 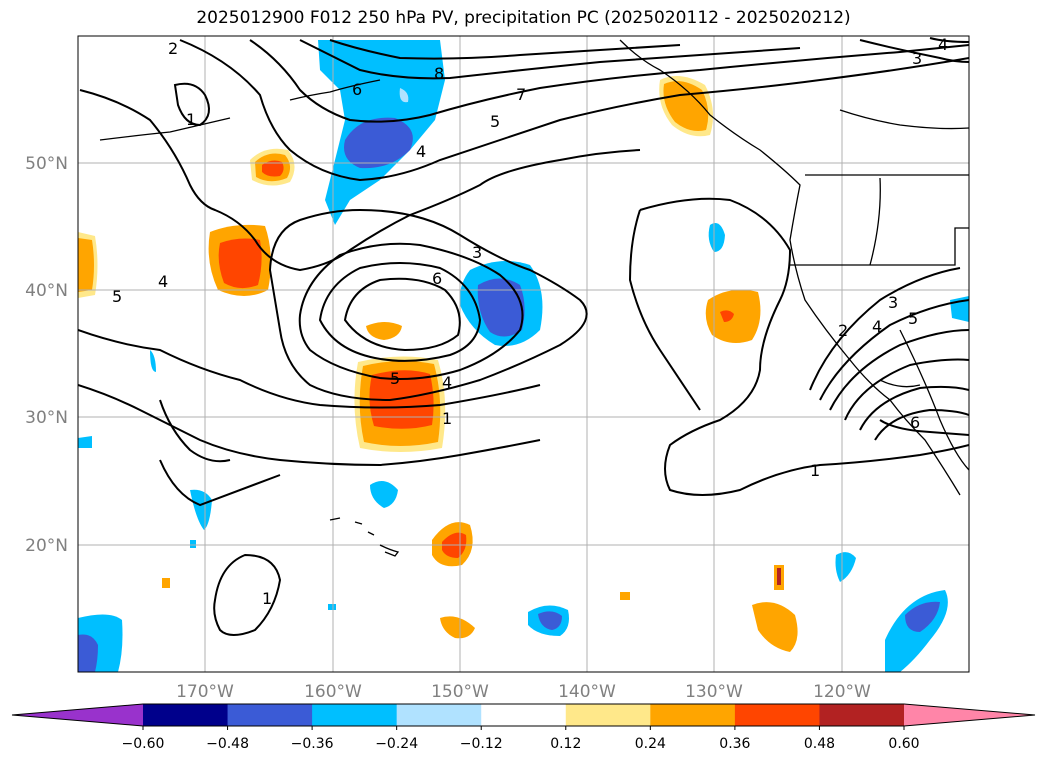 What do you see at coordinates (396, 744) in the screenshot?
I see `colorbar-tick-label: −0.24` at bounding box center [396, 744].